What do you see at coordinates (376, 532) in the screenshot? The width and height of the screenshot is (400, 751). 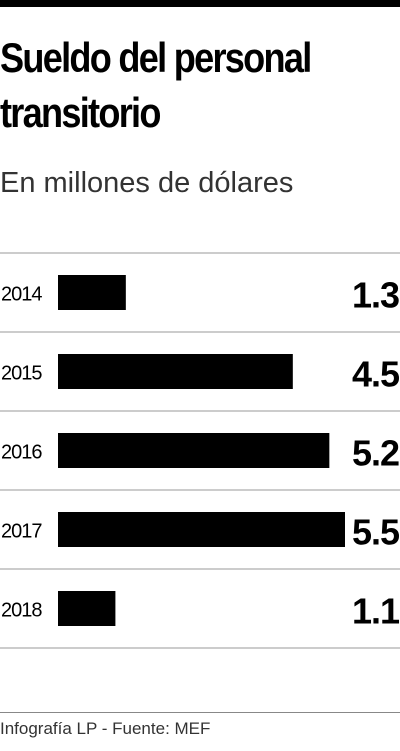 I see `value-label-2017: 5.5` at bounding box center [376, 532].